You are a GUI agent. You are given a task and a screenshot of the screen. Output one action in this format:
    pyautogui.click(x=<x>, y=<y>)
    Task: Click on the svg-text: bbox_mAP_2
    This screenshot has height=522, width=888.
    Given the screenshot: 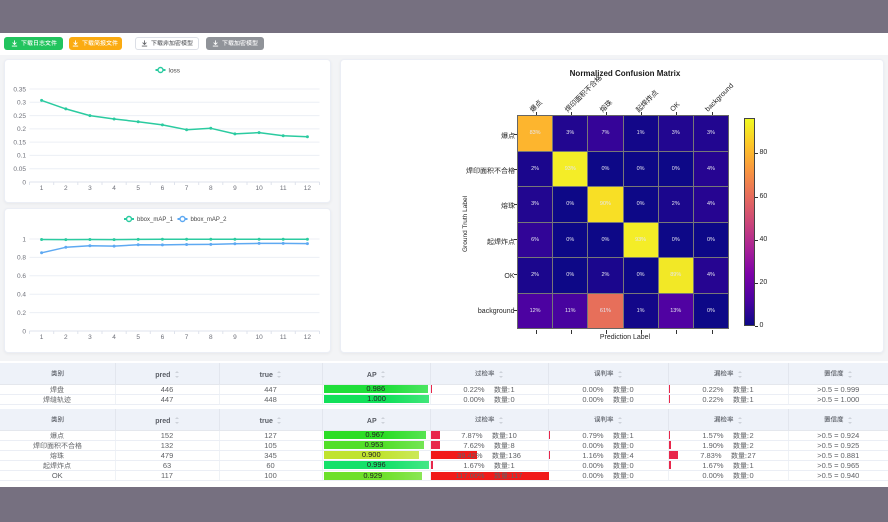 What is the action you would take?
    pyautogui.click(x=209, y=220)
    